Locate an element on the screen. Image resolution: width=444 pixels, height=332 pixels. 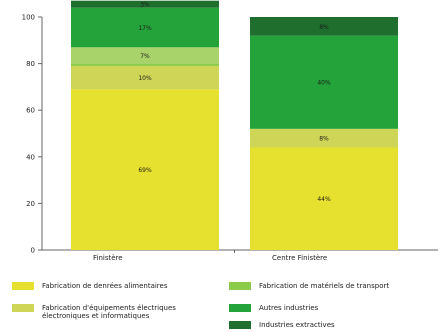
data-label: 40% is located at coordinates (324, 83).